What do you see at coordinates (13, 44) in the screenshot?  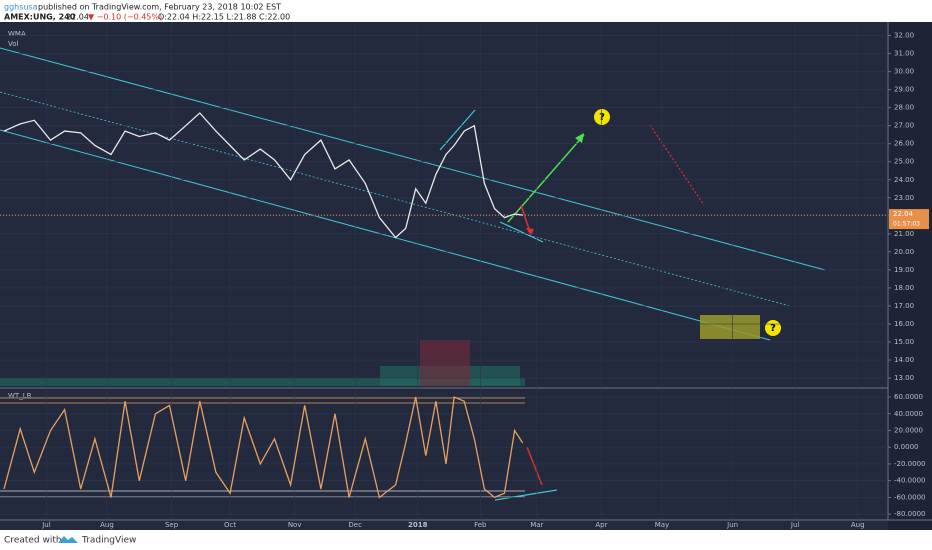 I see `indicator-label: Vol` at bounding box center [13, 44].